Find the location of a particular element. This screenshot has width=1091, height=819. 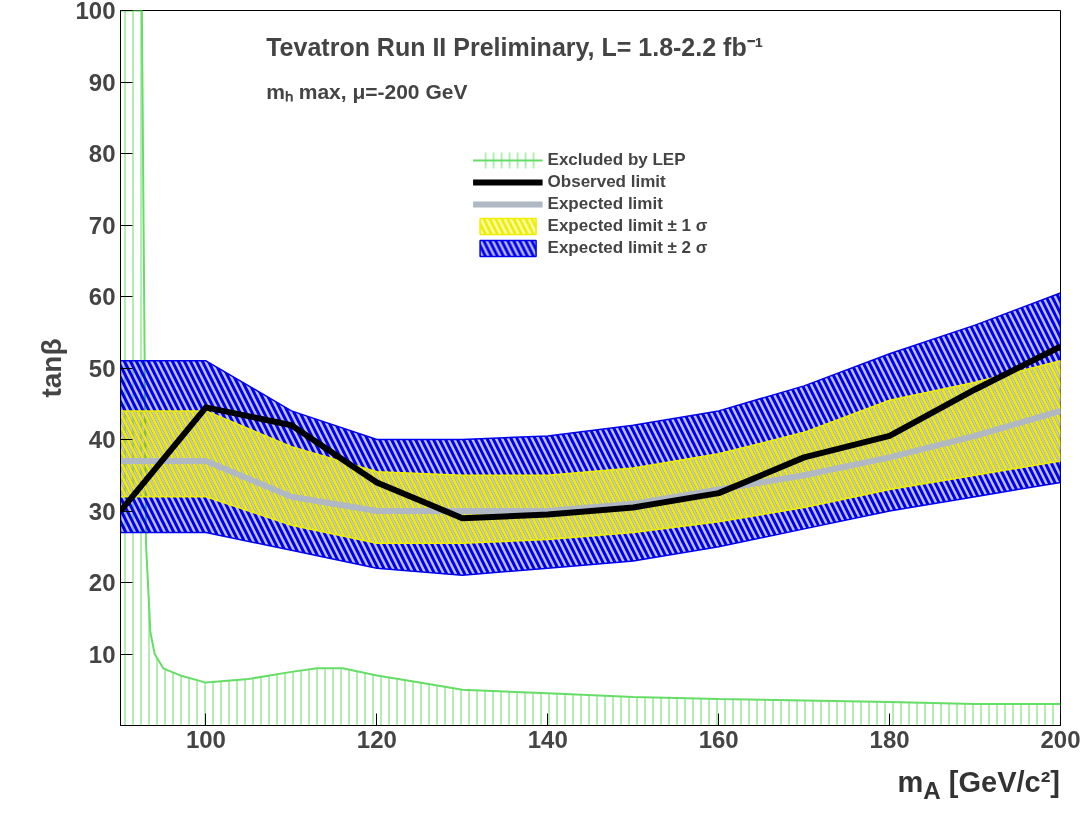

y-tick-label: 10 is located at coordinates (102, 654).